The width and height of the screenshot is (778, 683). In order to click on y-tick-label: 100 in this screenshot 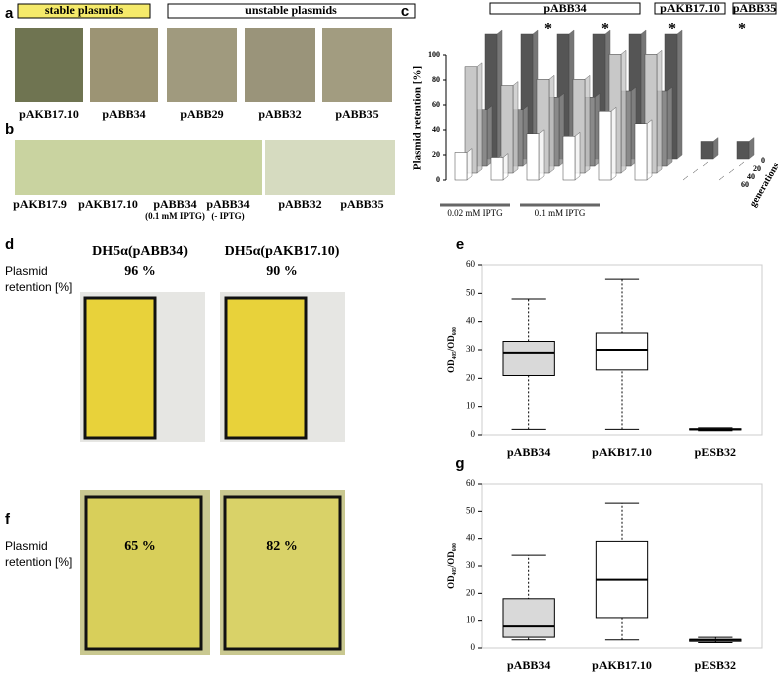, I will do `click(434, 54)`.